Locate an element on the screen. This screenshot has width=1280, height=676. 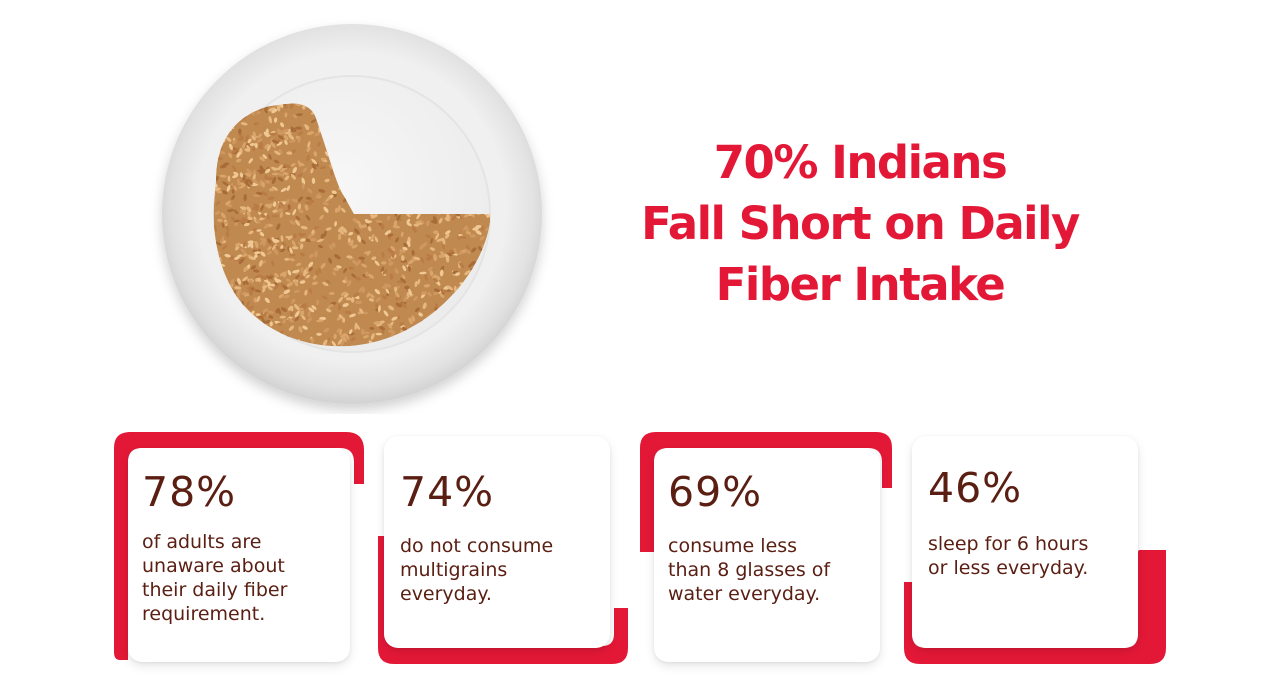
stat-percent-2: 74% is located at coordinates (447, 492).